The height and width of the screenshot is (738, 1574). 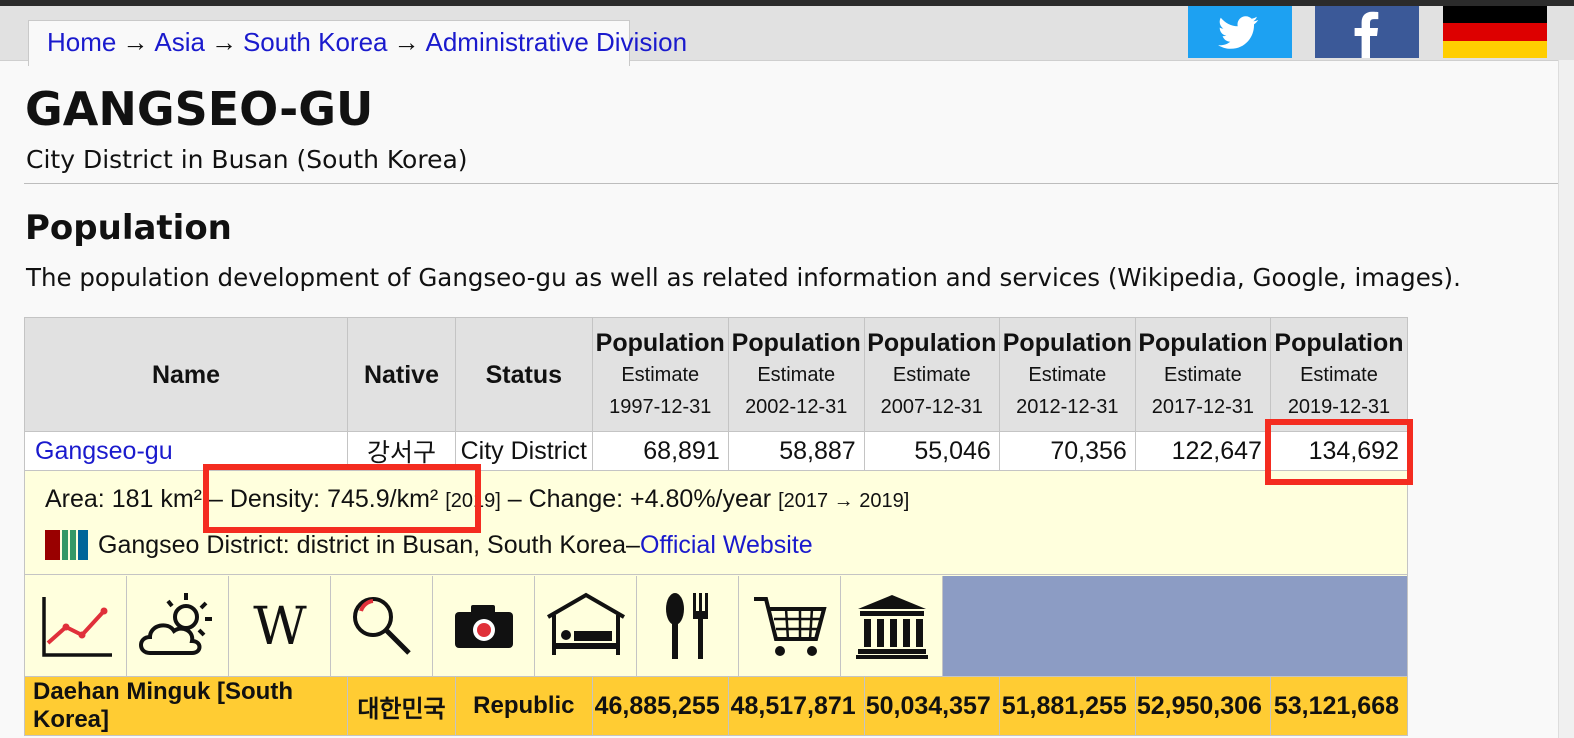 What do you see at coordinates (186, 706) in the screenshot?
I see `country-name: Daehan Minguk [South Korea]` at bounding box center [186, 706].